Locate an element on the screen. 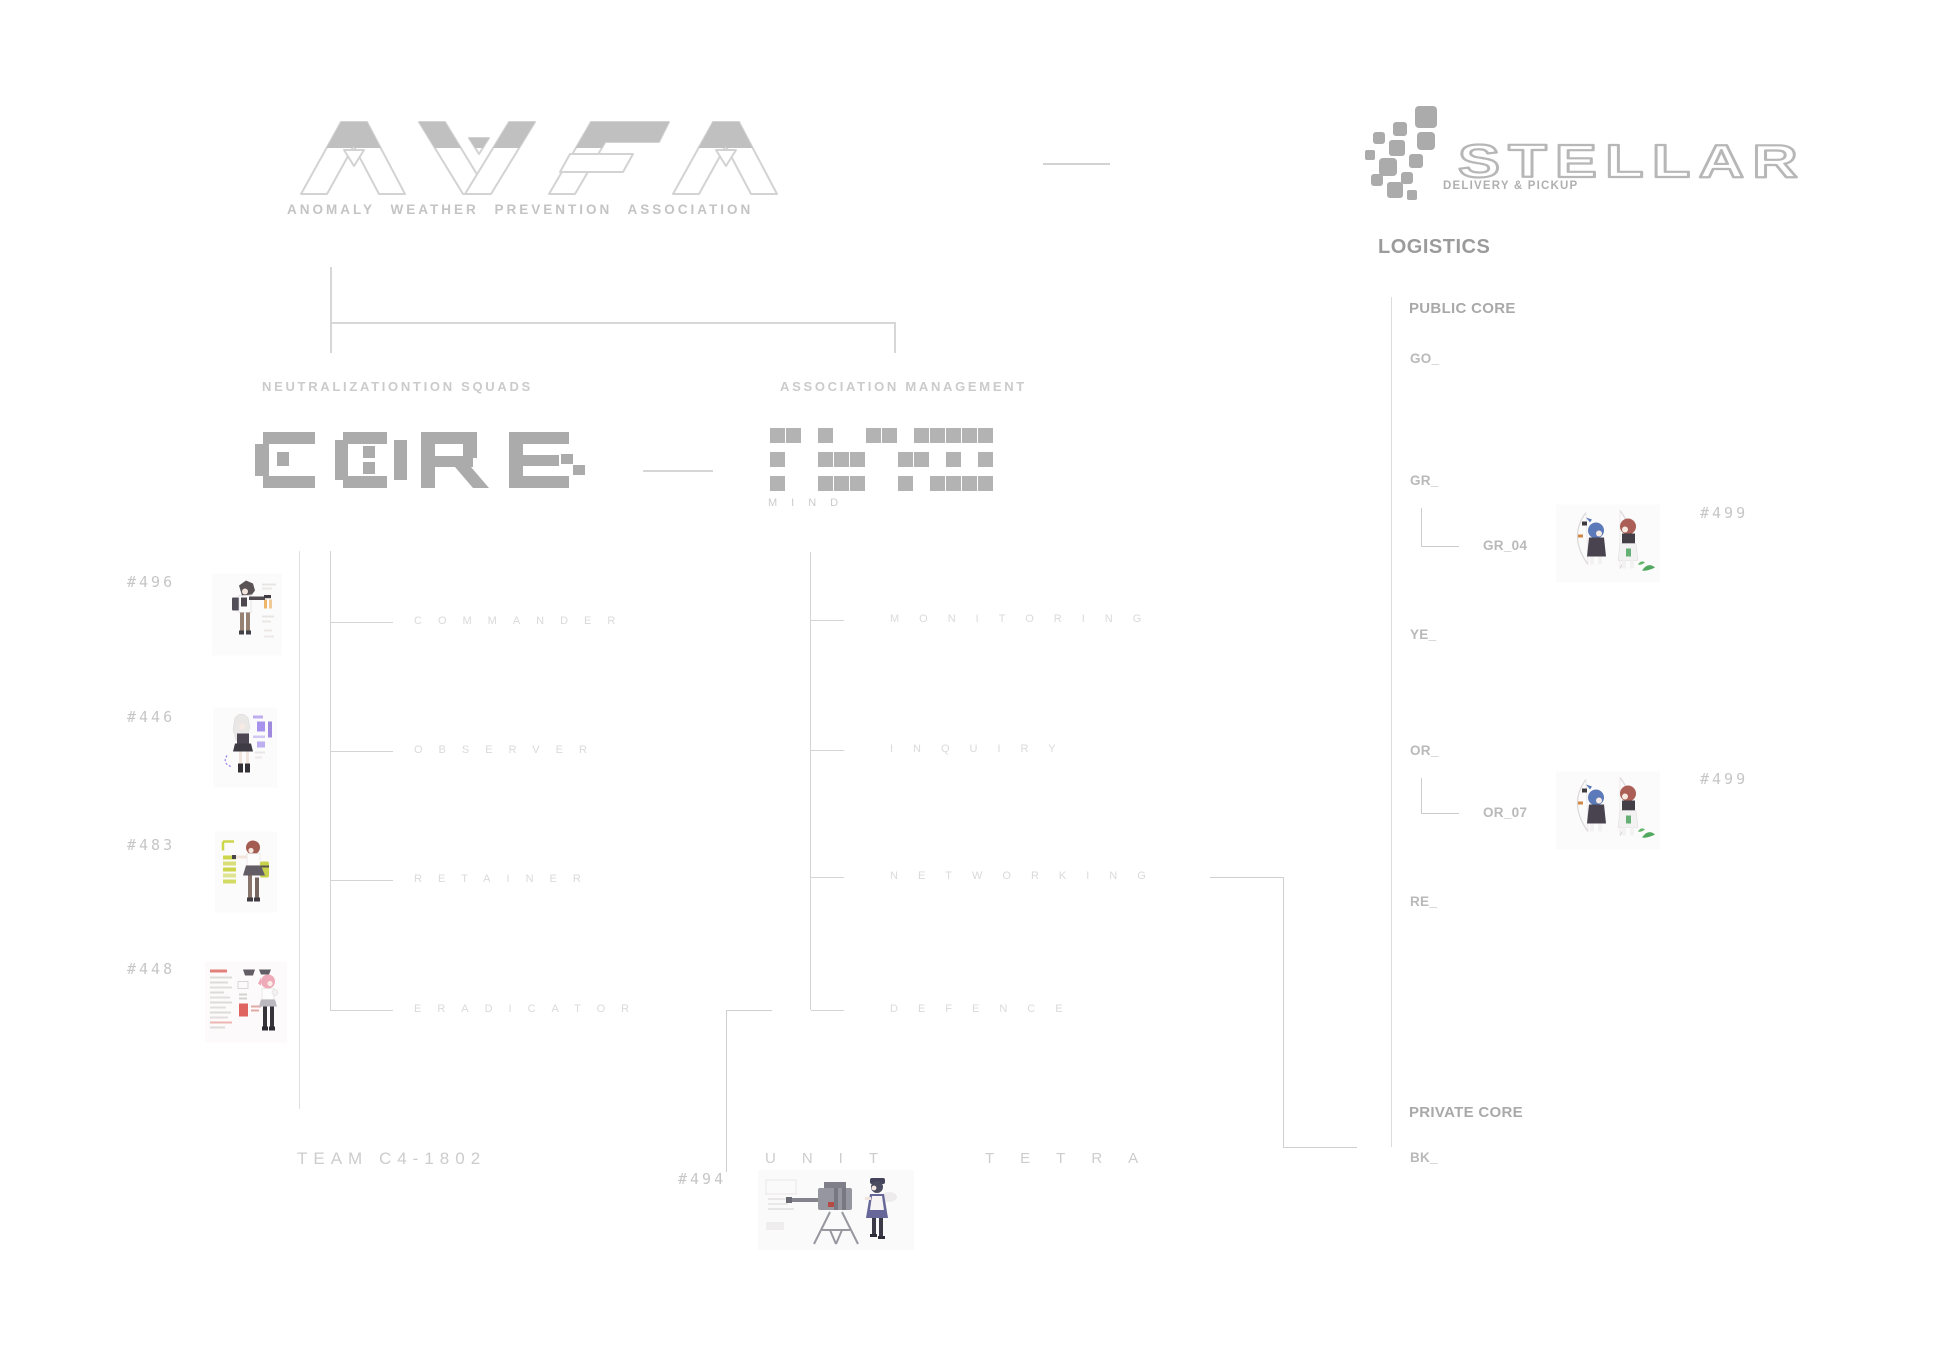  connector-awpa-vertical is located at coordinates (331, 310).